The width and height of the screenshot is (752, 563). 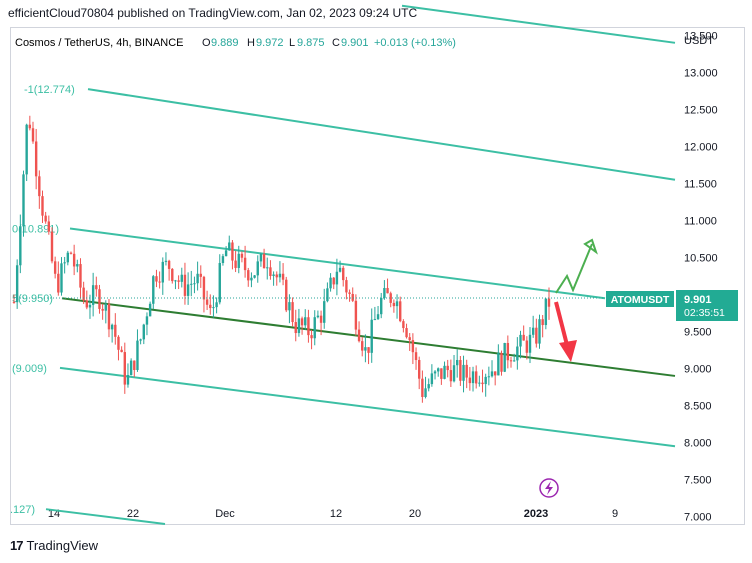 What do you see at coordinates (99, 43) in the screenshot?
I see `legend-symbol: Cosmos / TetherUS, 4h, BINANCE` at bounding box center [99, 43].